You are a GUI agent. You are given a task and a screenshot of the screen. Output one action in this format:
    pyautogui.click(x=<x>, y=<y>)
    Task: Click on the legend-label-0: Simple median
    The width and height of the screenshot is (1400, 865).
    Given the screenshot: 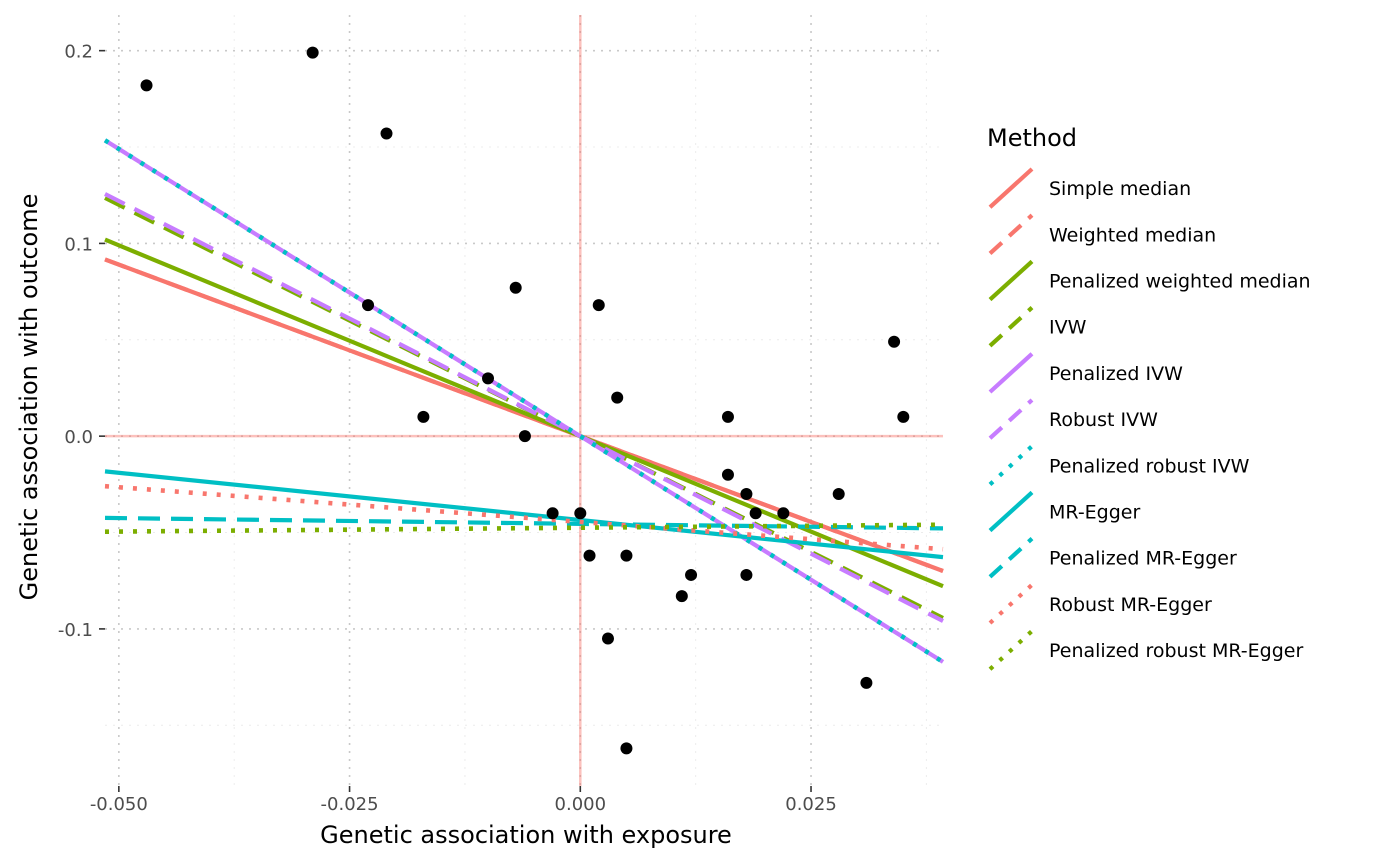 What is the action you would take?
    pyautogui.click(x=1120, y=189)
    